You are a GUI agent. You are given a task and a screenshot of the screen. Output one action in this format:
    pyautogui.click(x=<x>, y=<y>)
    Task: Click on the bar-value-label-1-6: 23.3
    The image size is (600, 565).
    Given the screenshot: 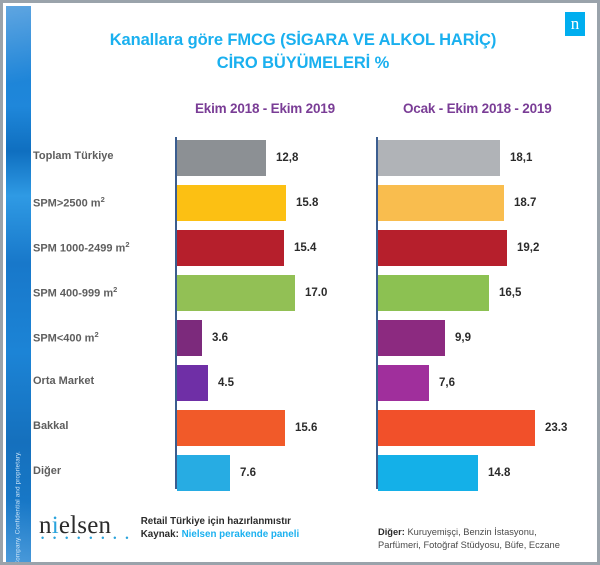 What is the action you would take?
    pyautogui.click(x=556, y=427)
    